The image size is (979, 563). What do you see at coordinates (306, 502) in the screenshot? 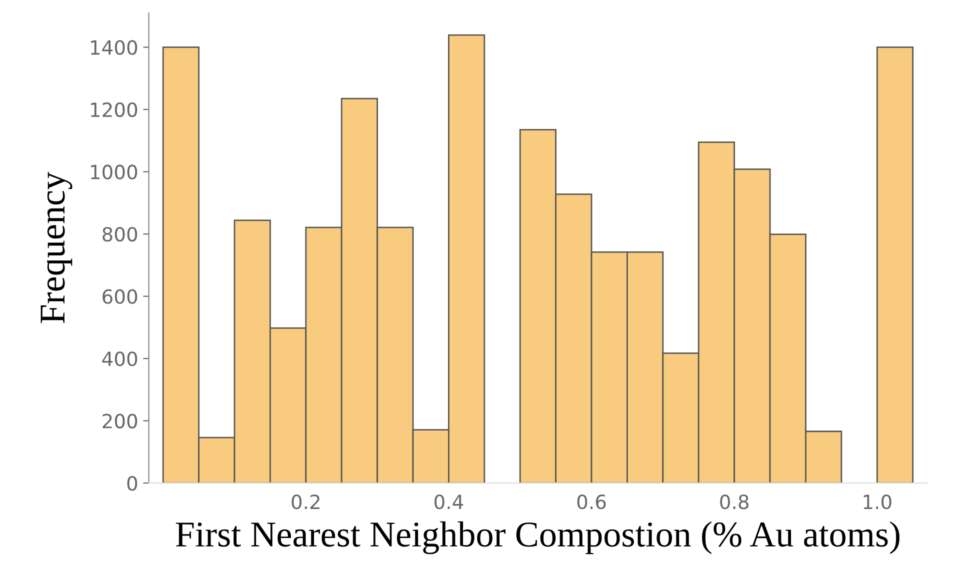
I see `x-tick-label: 0.2` at bounding box center [306, 502].